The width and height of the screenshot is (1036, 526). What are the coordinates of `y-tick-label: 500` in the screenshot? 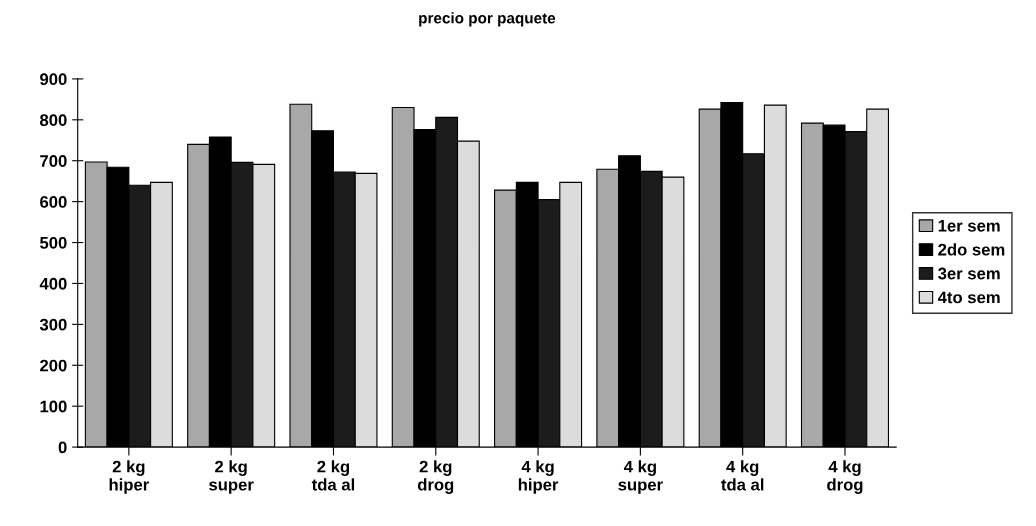 It's located at (53, 242).